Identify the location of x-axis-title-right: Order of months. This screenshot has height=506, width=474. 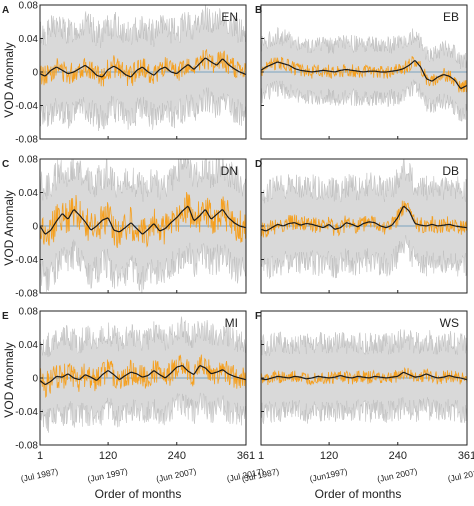
(358, 494).